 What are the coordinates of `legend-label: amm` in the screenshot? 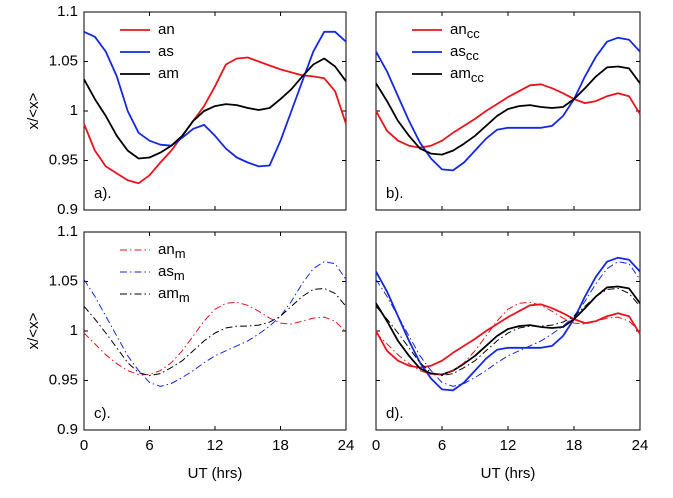 It's located at (174, 295).